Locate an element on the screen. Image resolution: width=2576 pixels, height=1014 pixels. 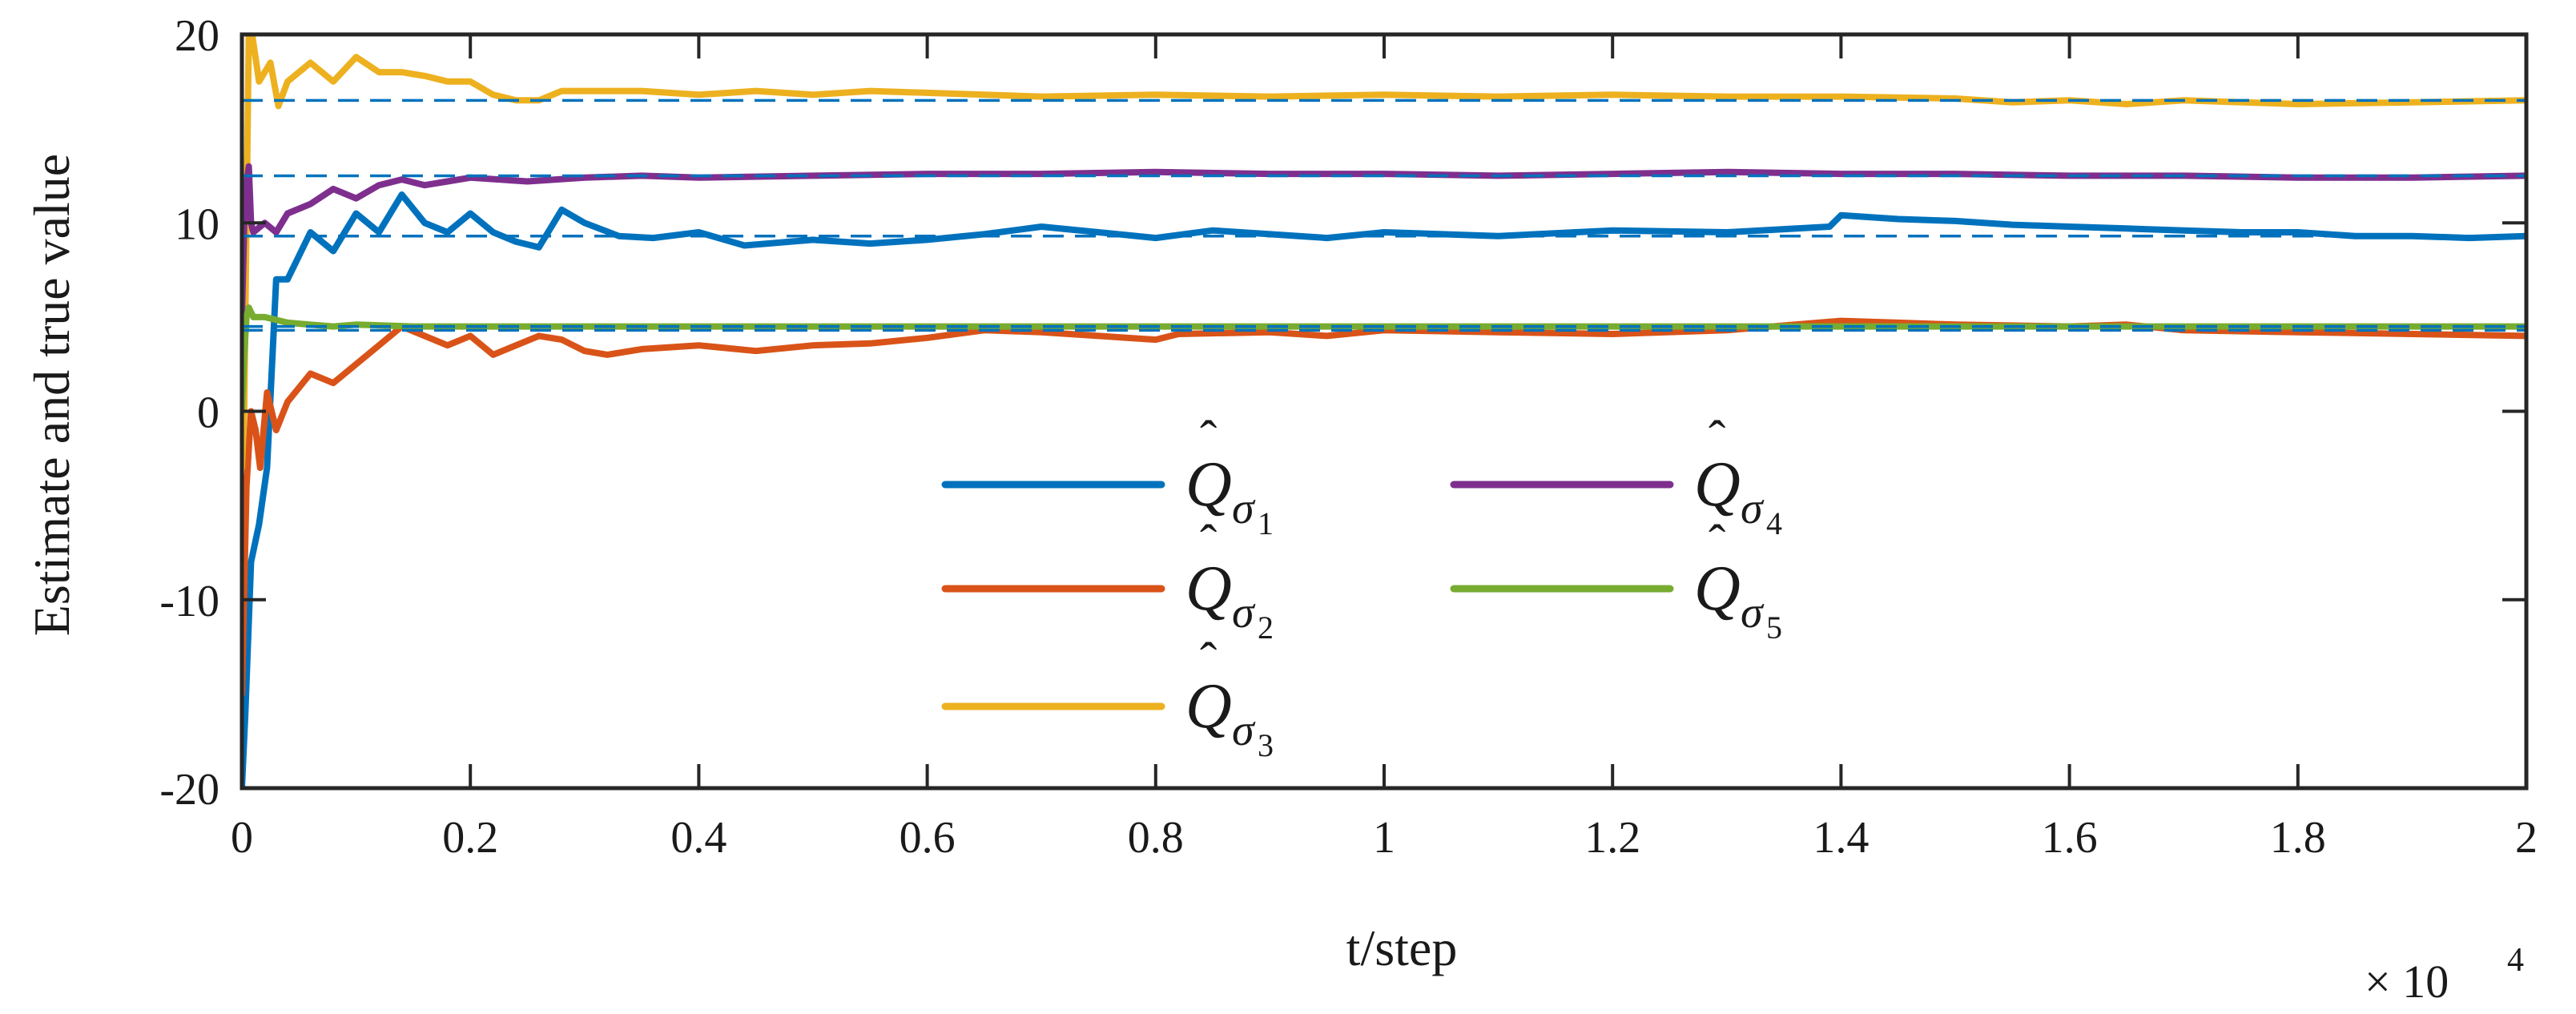
y-tick-label: 0 is located at coordinates (208, 413).